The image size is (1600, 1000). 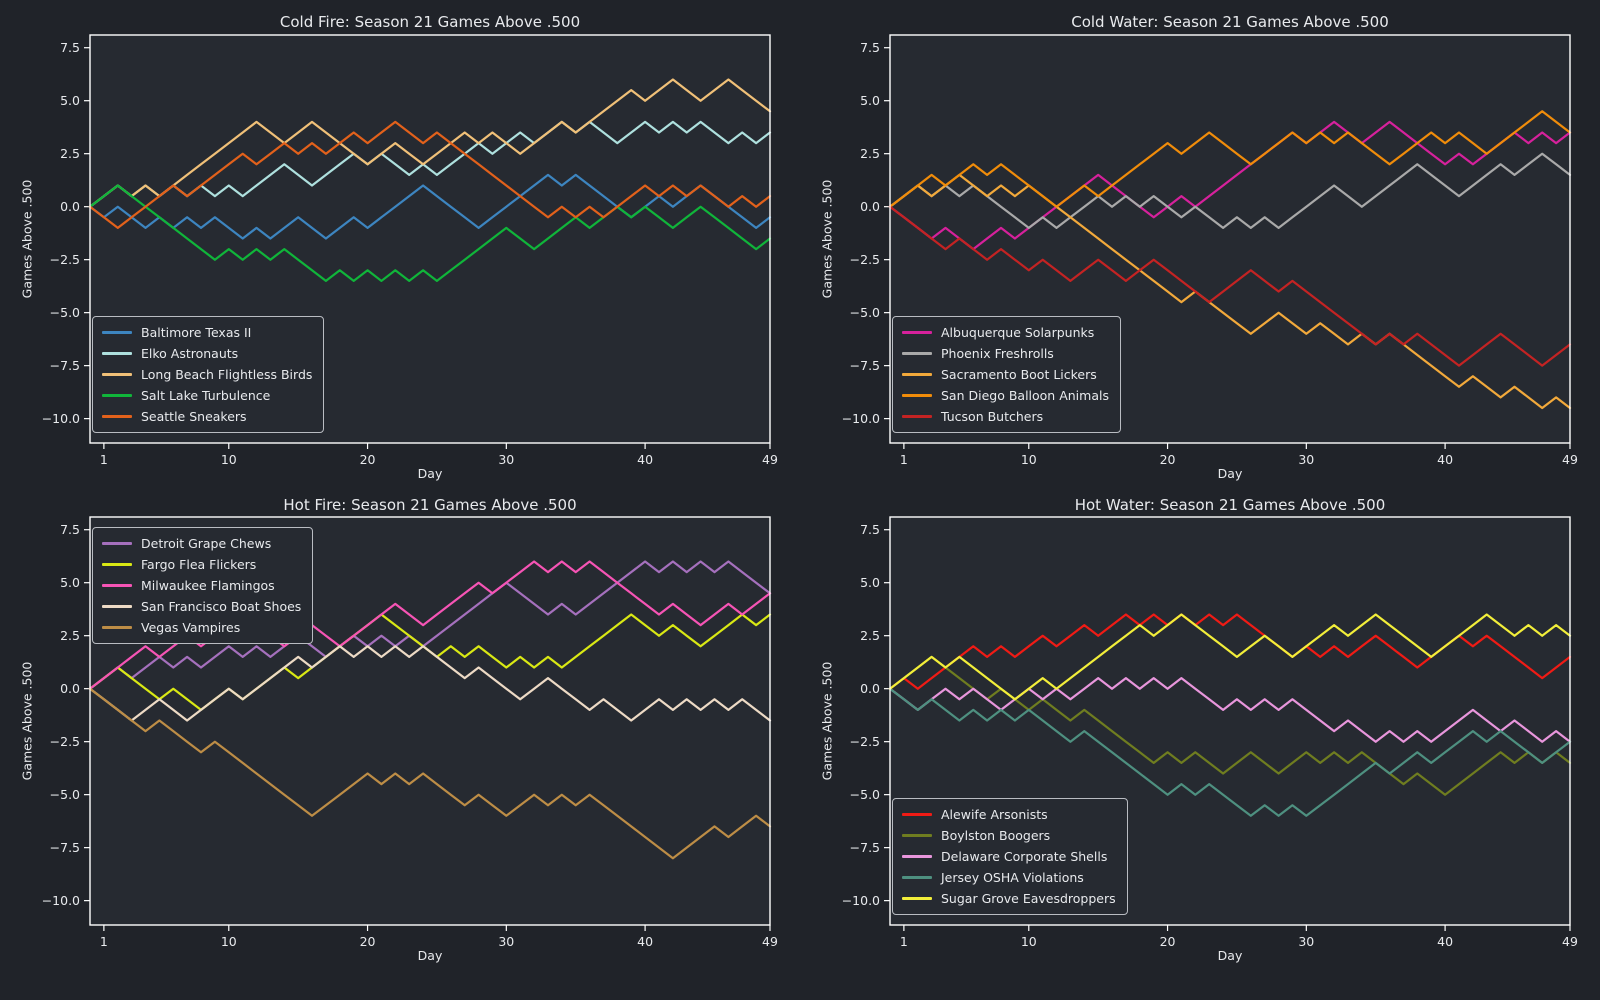 I want to click on legend-label: Vegas Vampires, so click(x=191, y=627).